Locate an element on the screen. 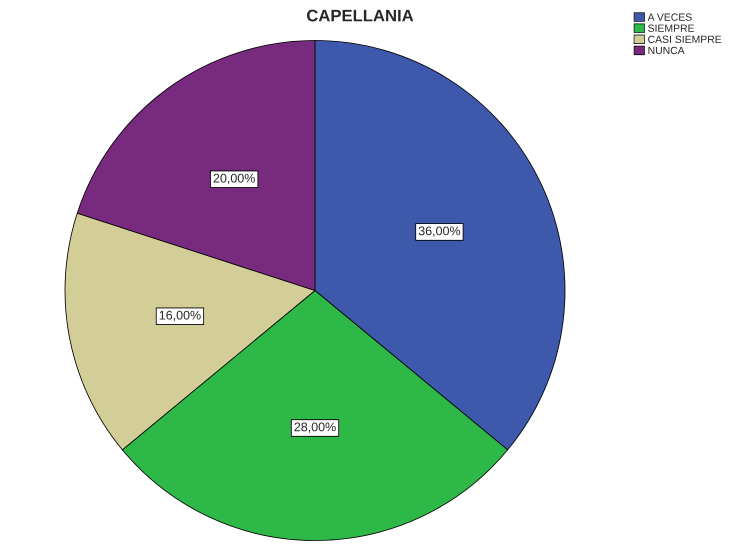 The image size is (729, 548). data-label: 28,00% is located at coordinates (315, 427).